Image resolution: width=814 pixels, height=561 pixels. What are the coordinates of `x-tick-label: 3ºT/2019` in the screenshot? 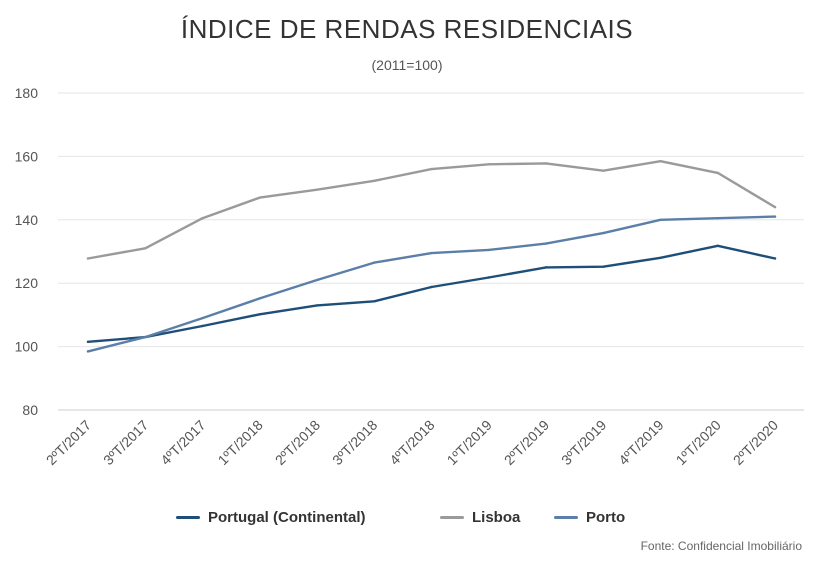 It's located at (583, 442).